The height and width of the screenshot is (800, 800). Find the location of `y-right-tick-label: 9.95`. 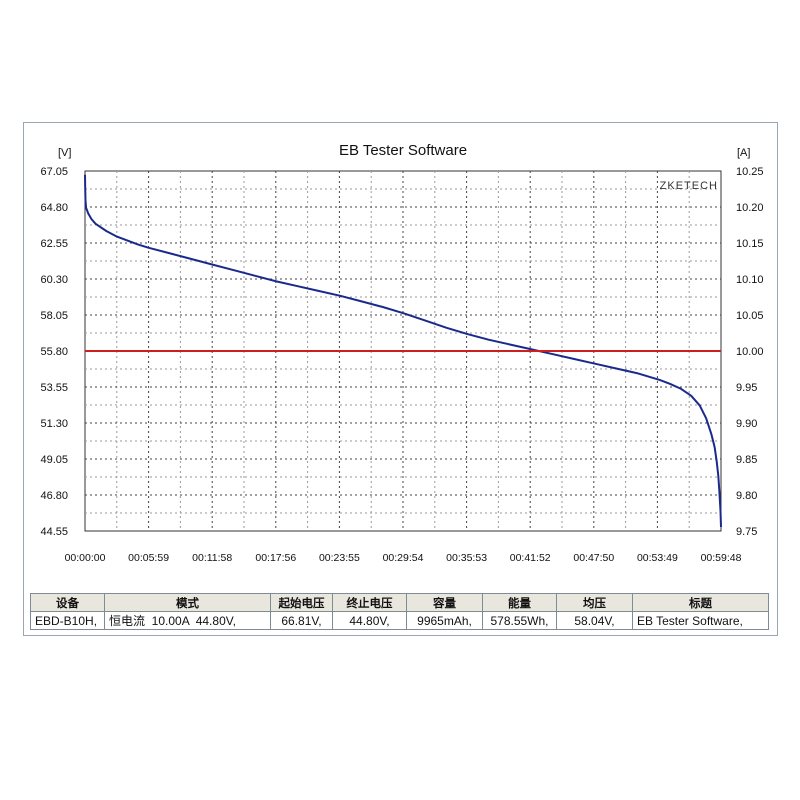

y-right-tick-label: 9.95 is located at coordinates (746, 388).